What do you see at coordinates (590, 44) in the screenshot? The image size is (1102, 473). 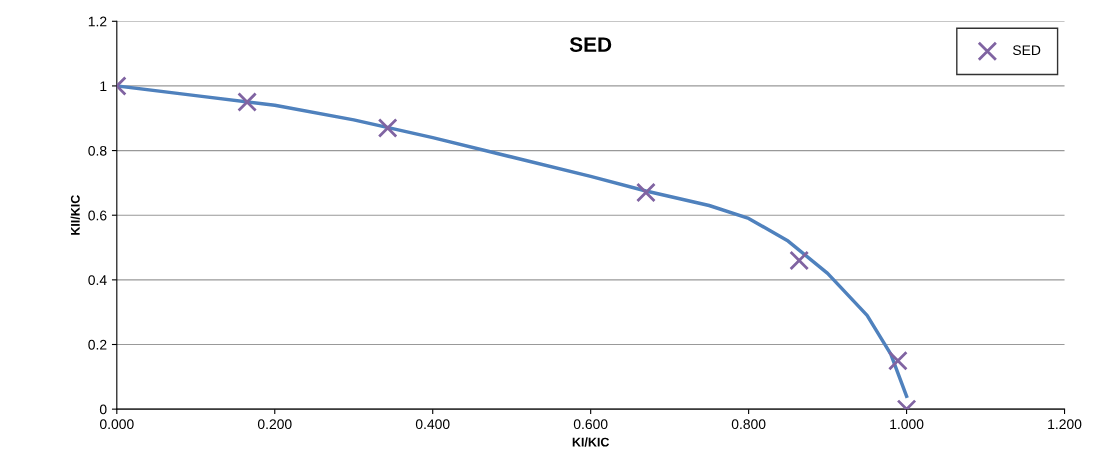 I see `text: SED` at bounding box center [590, 44].